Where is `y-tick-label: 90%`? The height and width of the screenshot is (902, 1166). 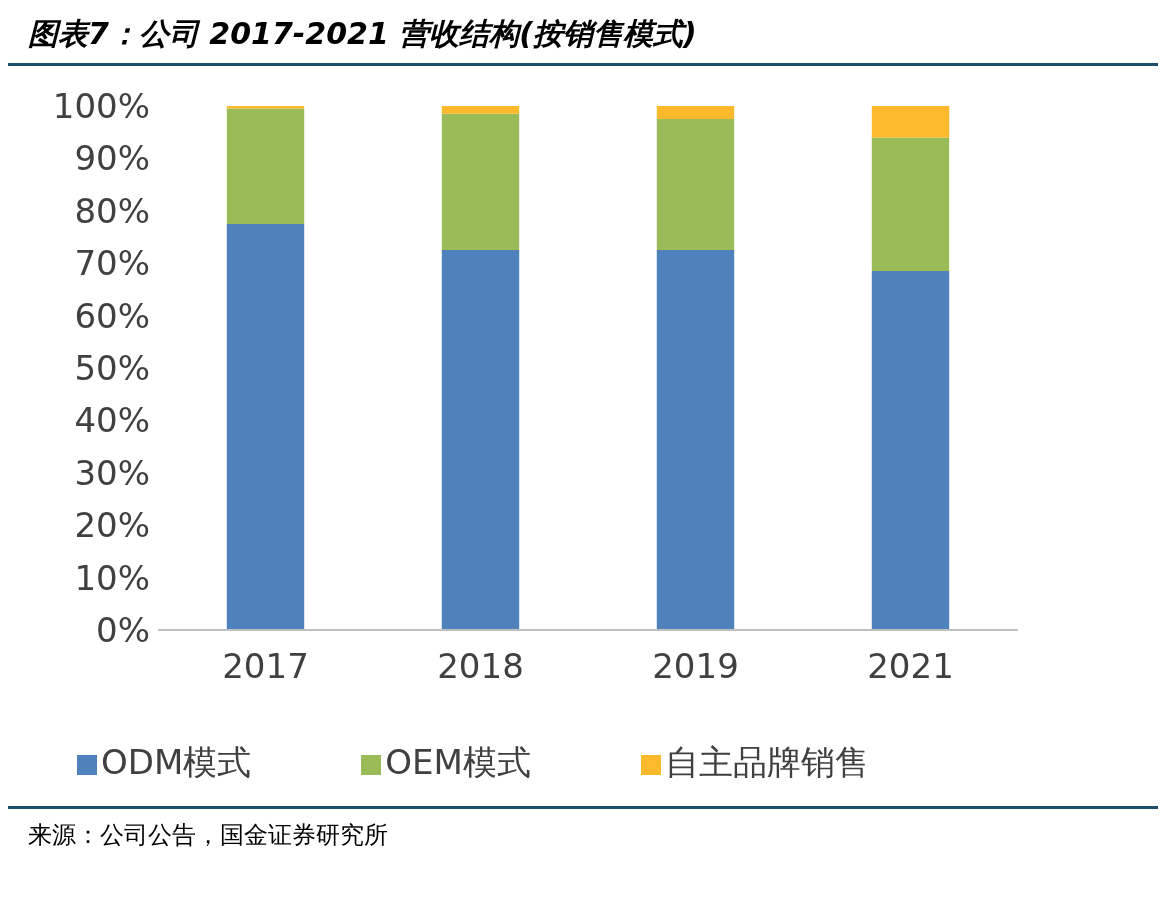
y-tick-label: 90% is located at coordinates (112, 158).